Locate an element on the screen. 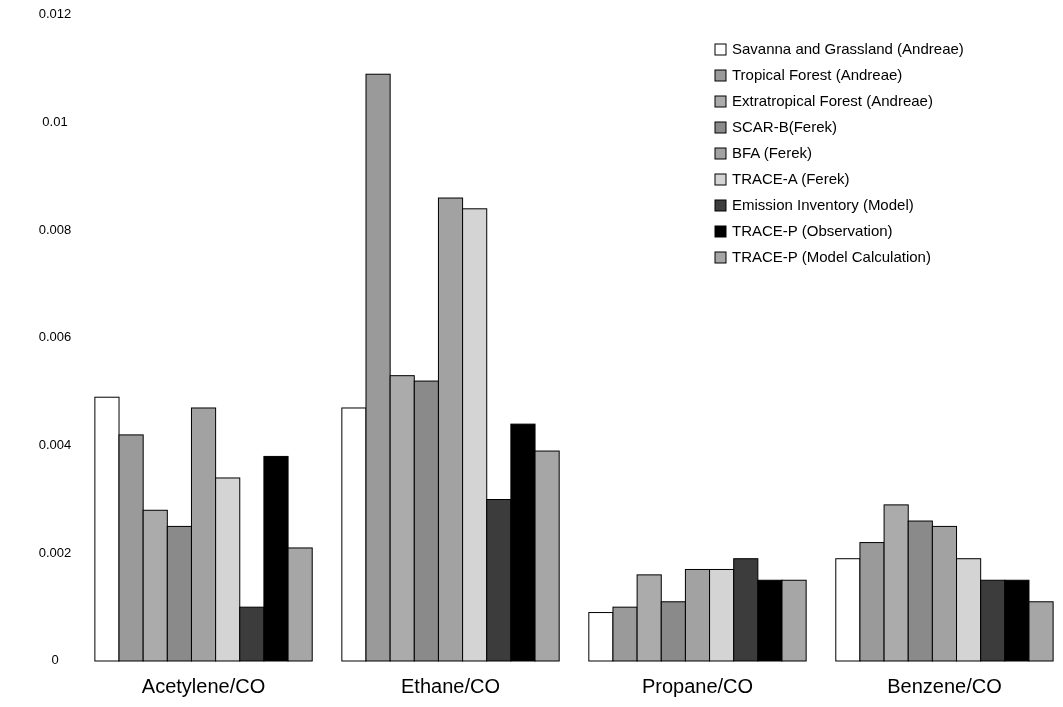 The image size is (1063, 707). legend-label: BFA (Ferek) is located at coordinates (772, 152).